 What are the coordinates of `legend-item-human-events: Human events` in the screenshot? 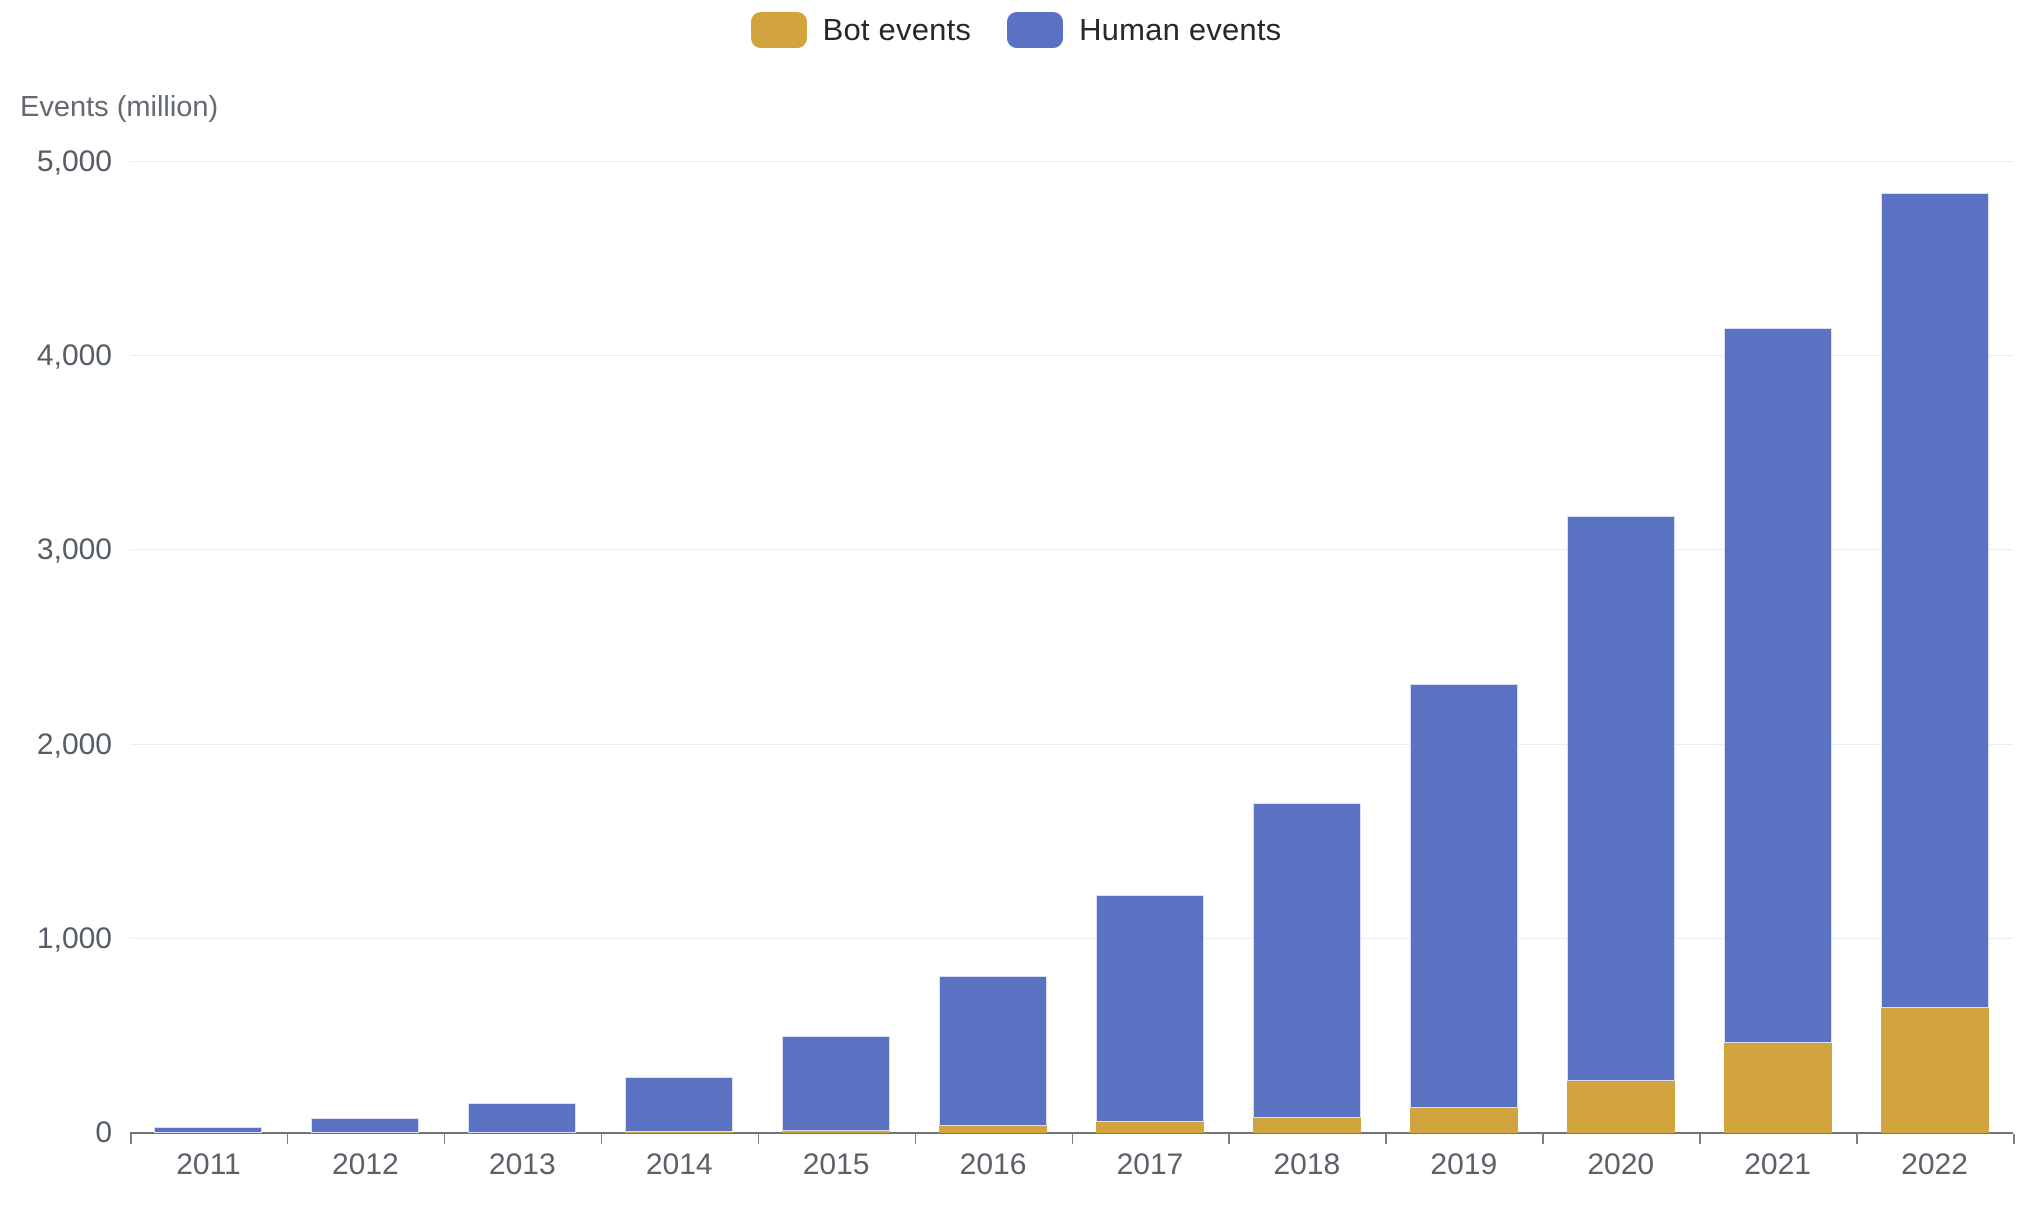 It's located at (1144, 30).